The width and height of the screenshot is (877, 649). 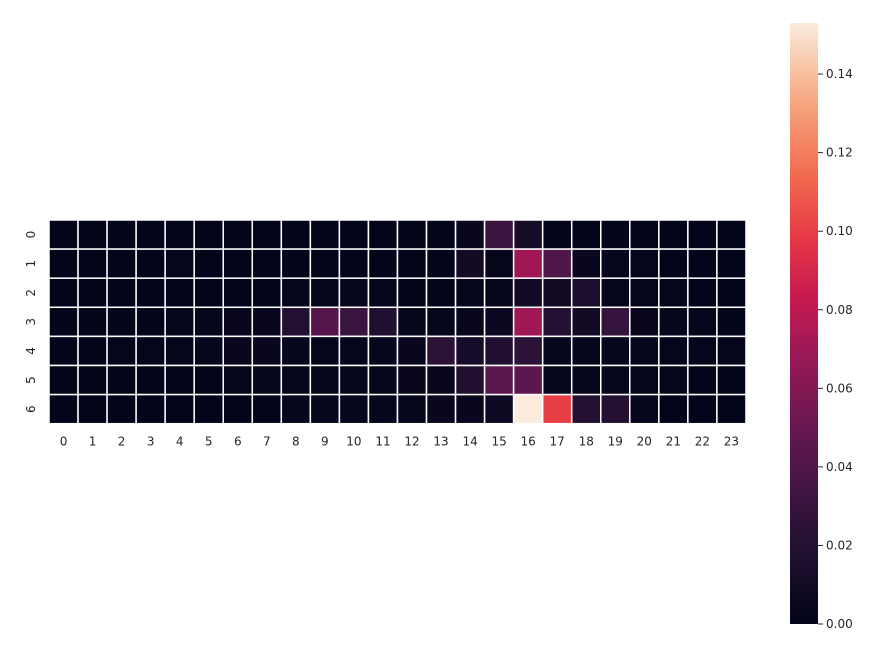 What do you see at coordinates (31, 293) in the screenshot?
I see `y-tick-label: 2` at bounding box center [31, 293].